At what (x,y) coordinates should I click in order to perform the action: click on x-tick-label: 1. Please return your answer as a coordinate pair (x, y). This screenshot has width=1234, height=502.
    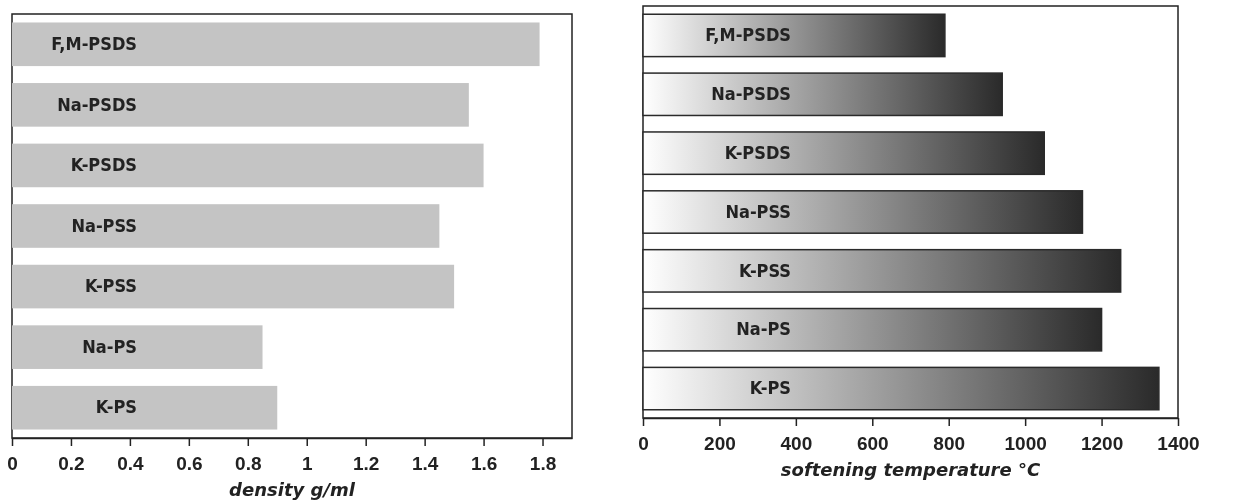
    Looking at the image, I should click on (307, 463).